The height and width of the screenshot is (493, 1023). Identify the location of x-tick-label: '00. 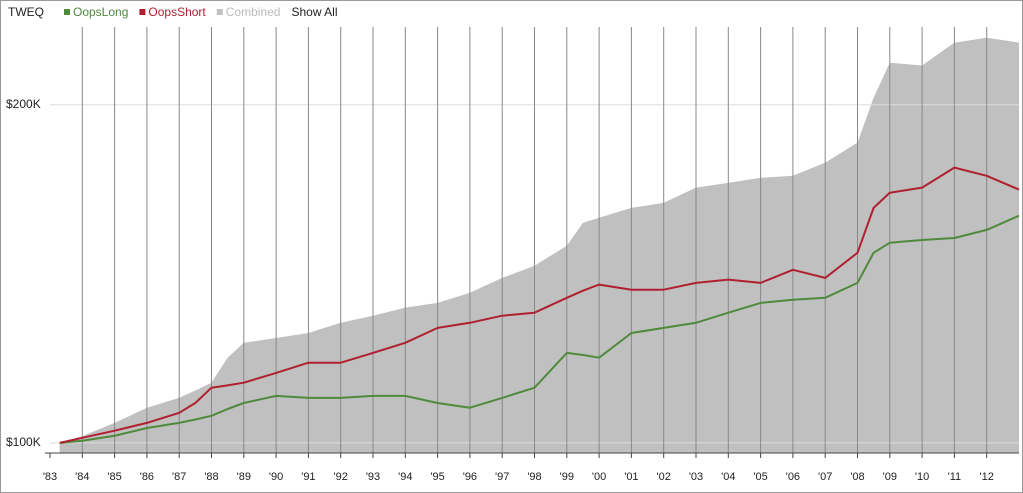
(599, 477).